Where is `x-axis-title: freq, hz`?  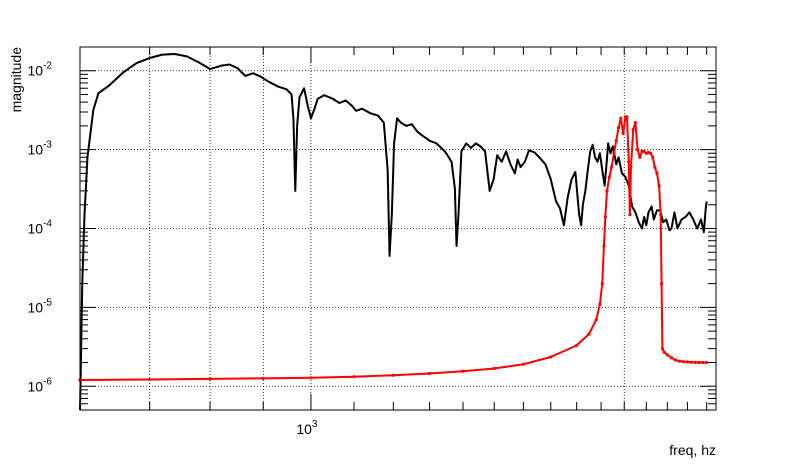 x-axis-title: freq, hz is located at coordinates (692, 450).